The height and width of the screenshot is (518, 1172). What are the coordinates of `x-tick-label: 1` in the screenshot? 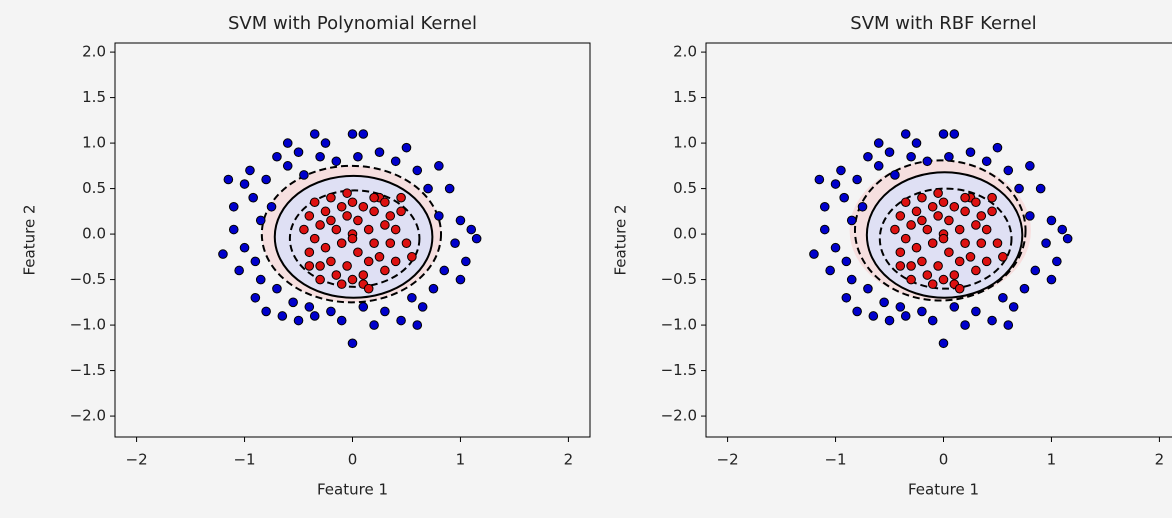 It's located at (461, 460).